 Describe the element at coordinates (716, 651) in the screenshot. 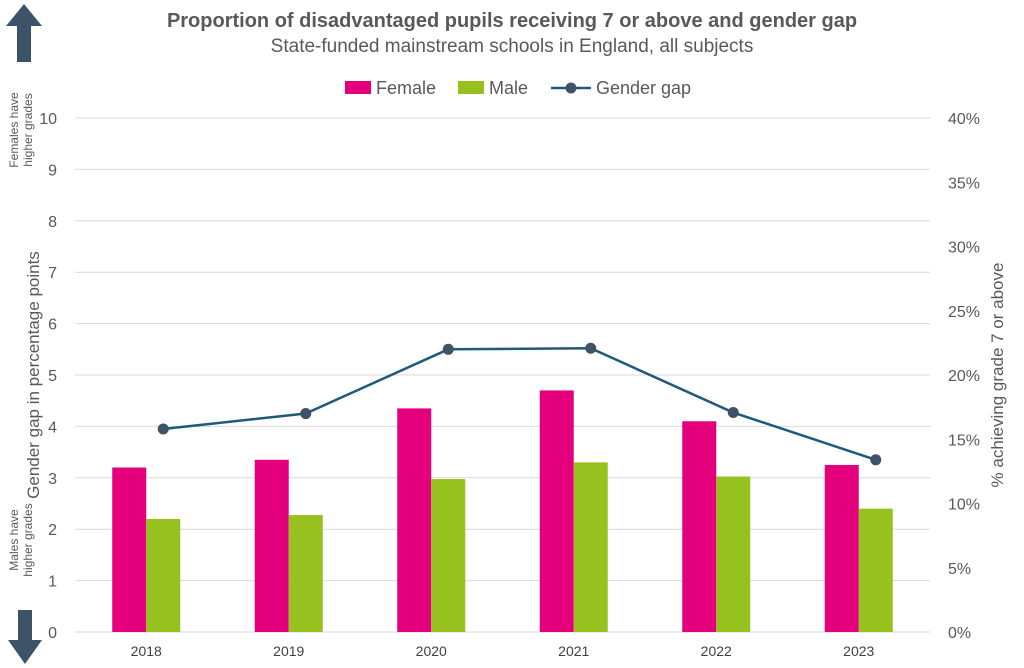

I see `x-tick-label: 2022` at that location.